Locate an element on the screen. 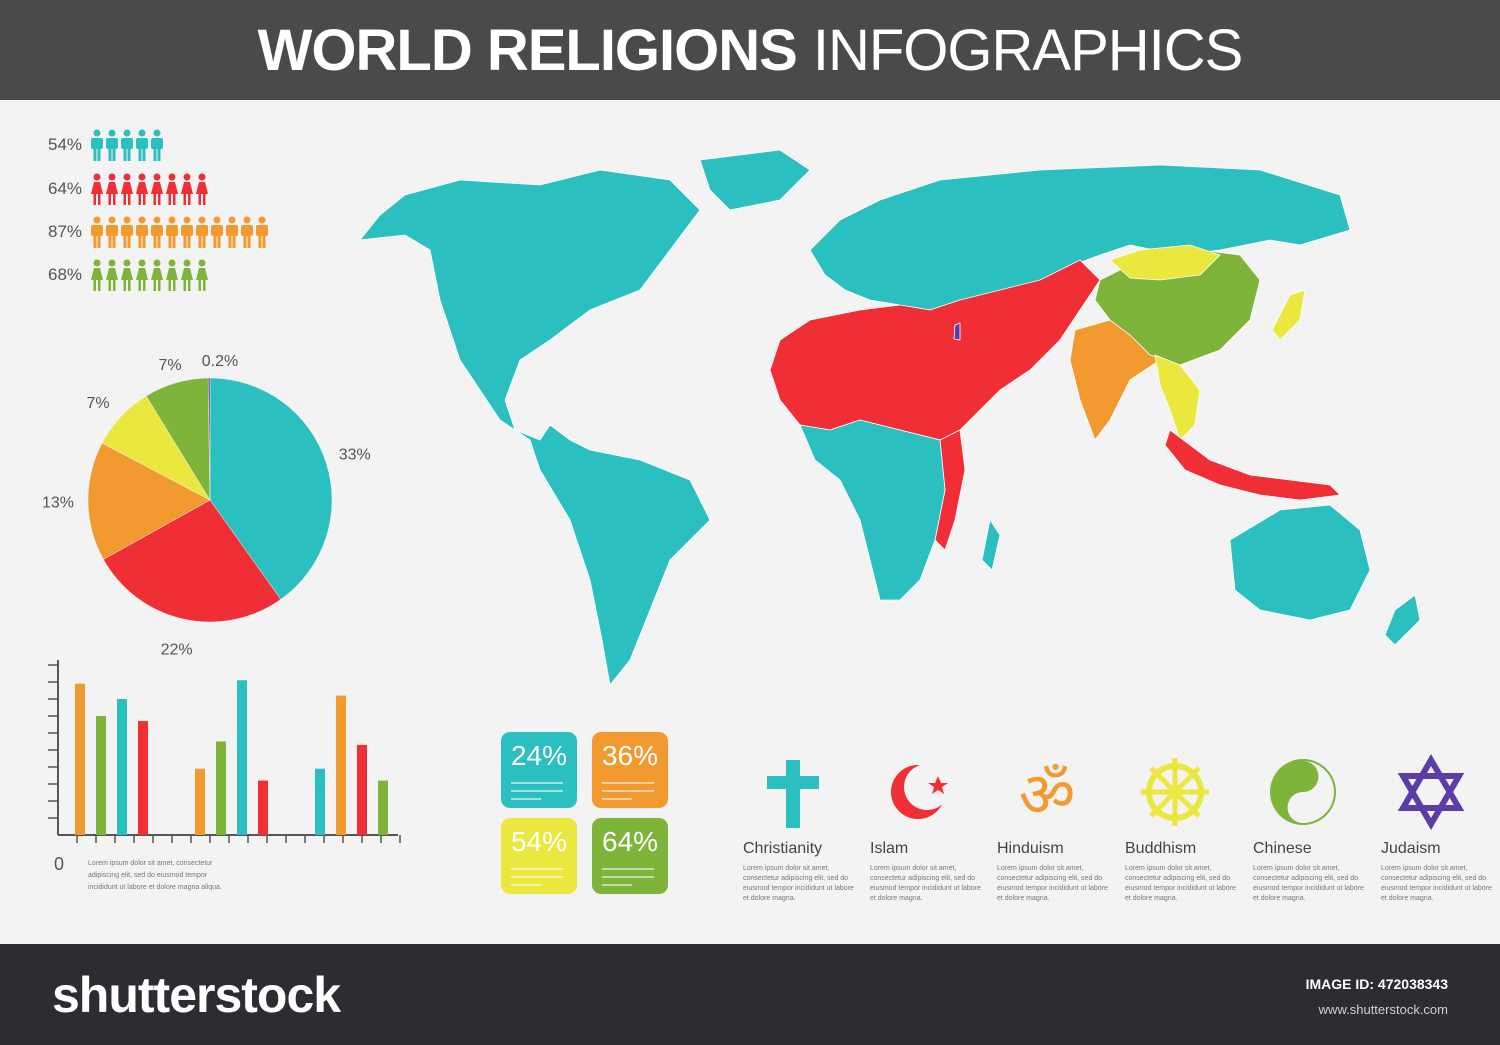 The height and width of the screenshot is (1045, 1500). religion-name: Christianity is located at coordinates (783, 848).